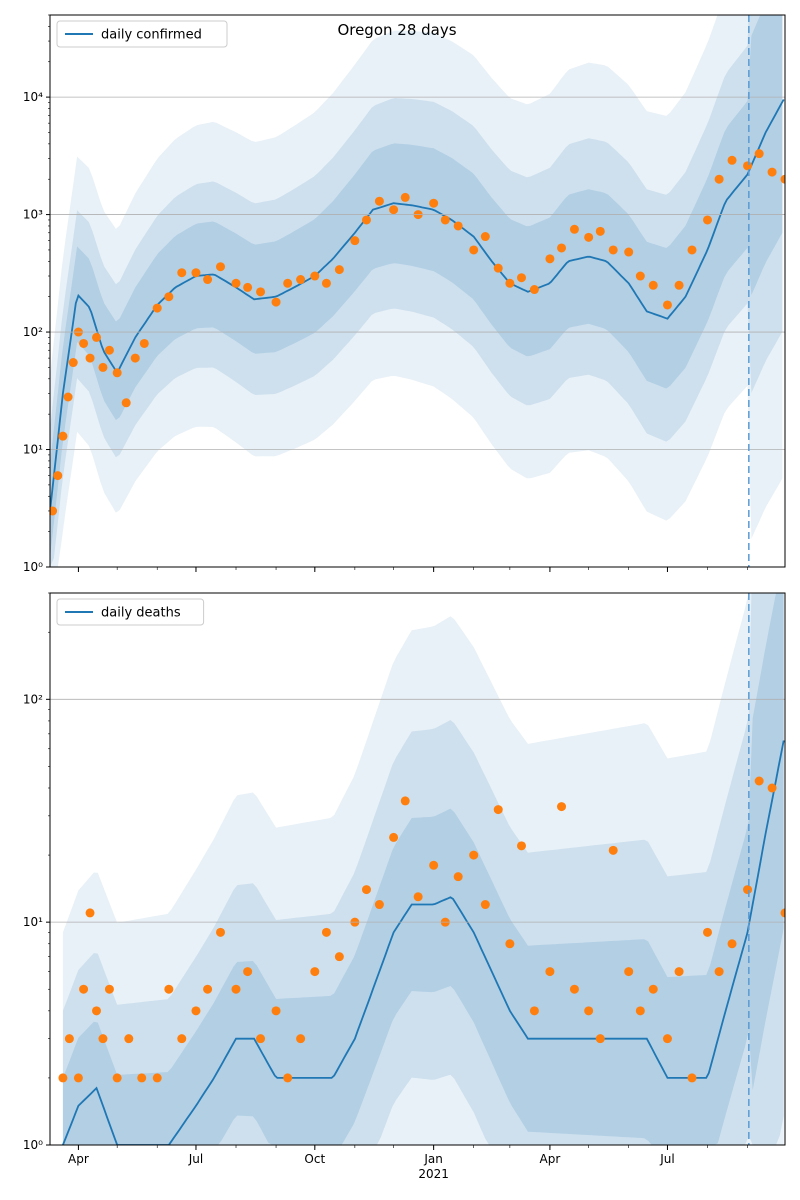 The image size is (800, 1200). I want to click on legend-label: daily confirmed, so click(151, 35).